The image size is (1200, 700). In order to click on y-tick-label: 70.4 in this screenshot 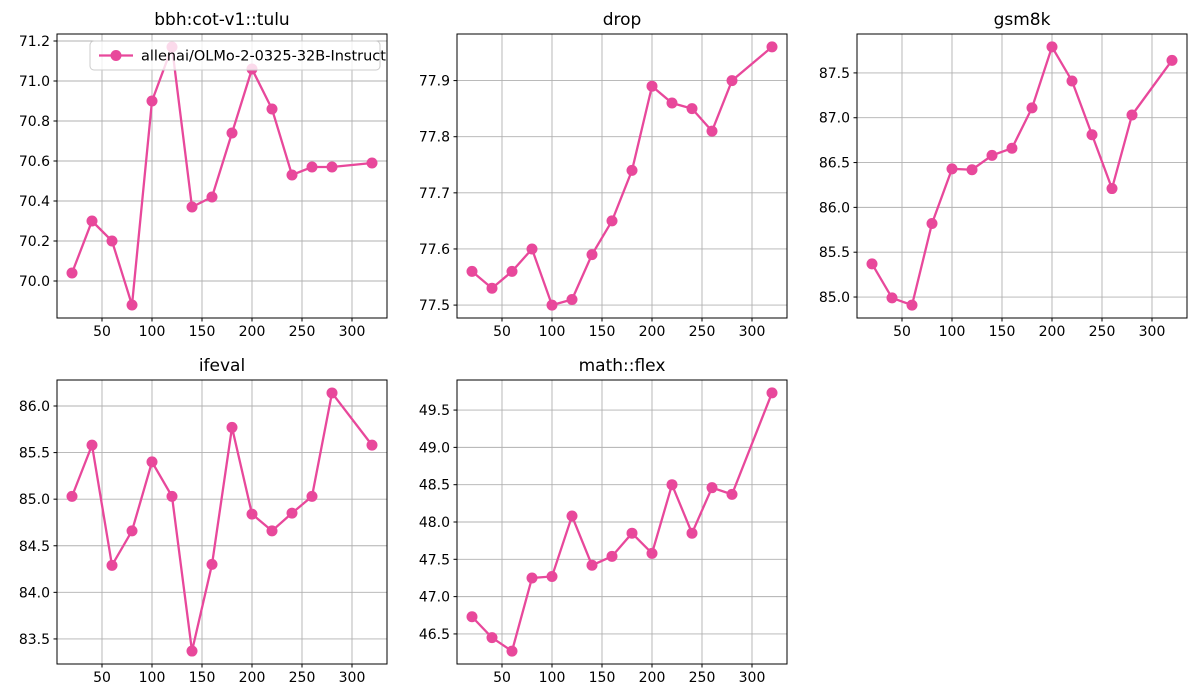, I will do `click(34, 202)`.